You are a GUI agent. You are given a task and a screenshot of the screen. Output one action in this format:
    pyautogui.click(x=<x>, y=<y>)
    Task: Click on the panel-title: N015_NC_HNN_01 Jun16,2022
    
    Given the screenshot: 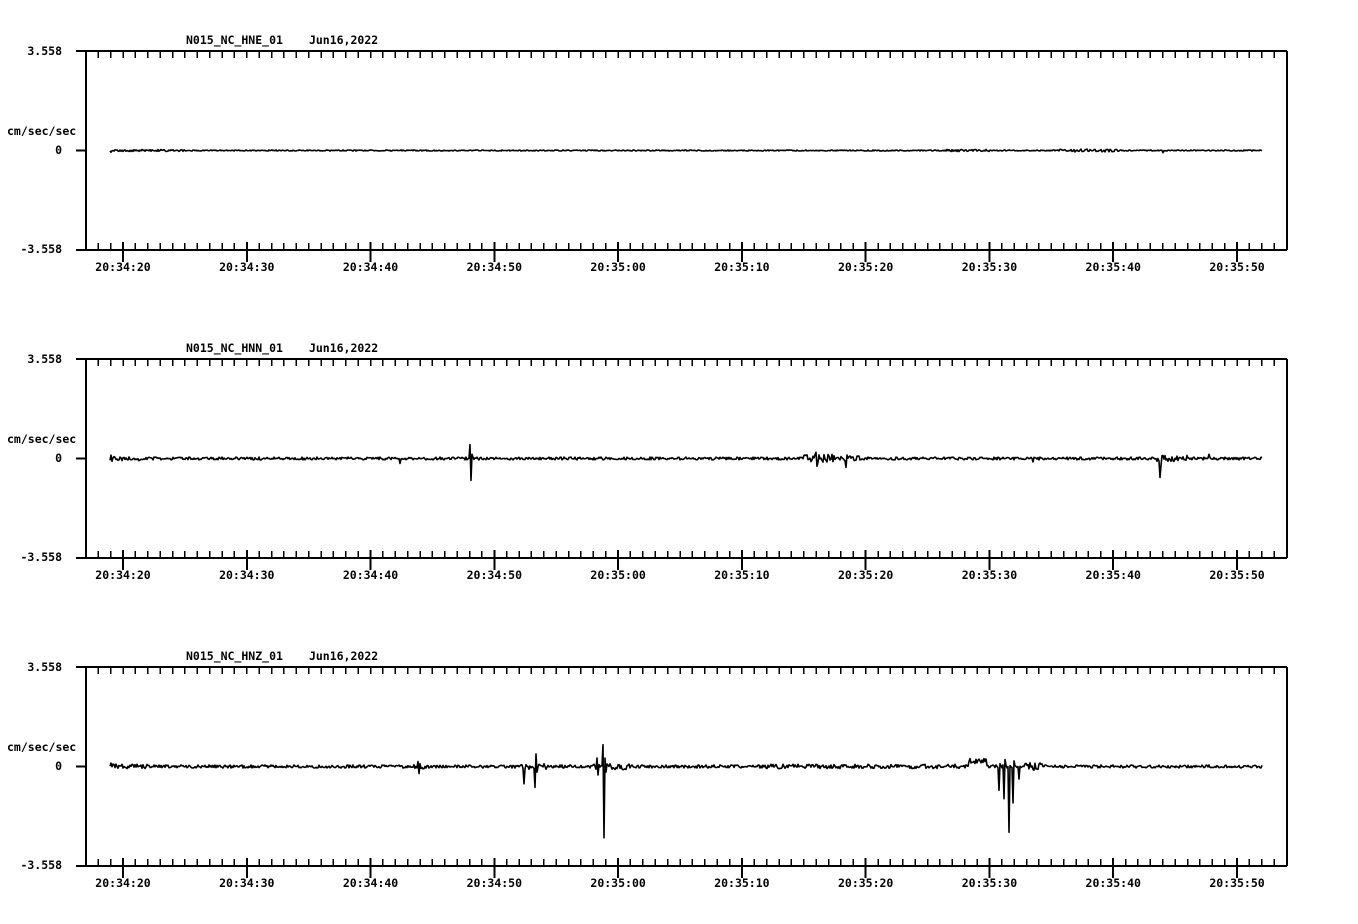 What is the action you would take?
    pyautogui.click(x=282, y=348)
    